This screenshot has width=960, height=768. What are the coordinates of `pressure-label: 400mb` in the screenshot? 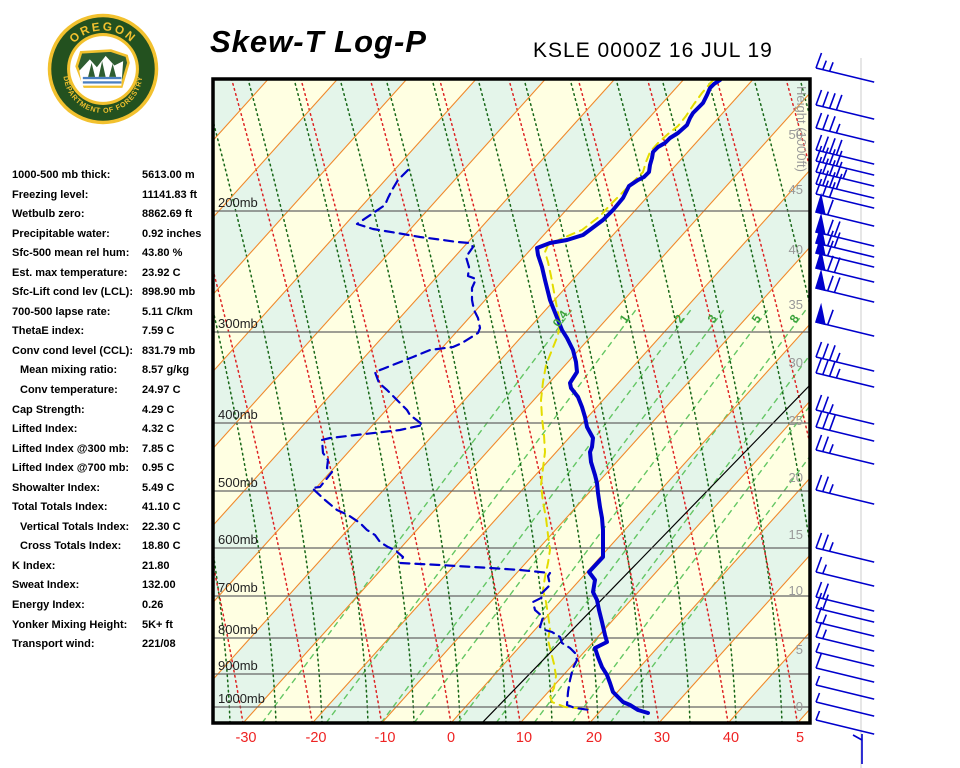 It's located at (238, 414).